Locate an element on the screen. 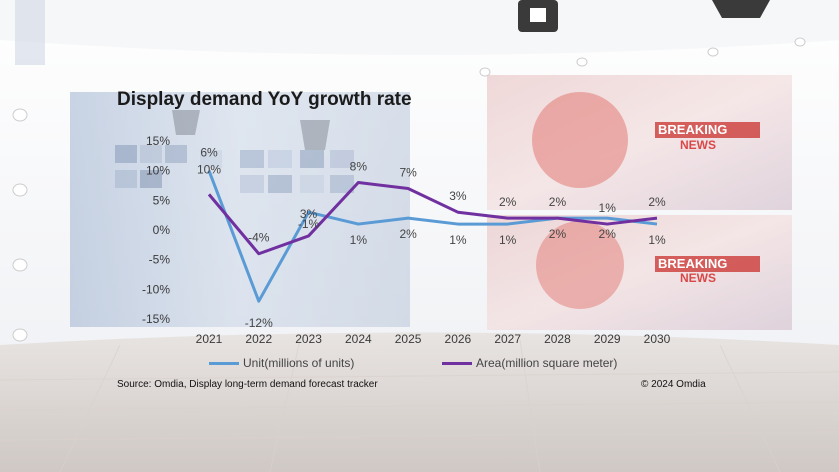  data-label-area: 1% is located at coordinates (608, 208).